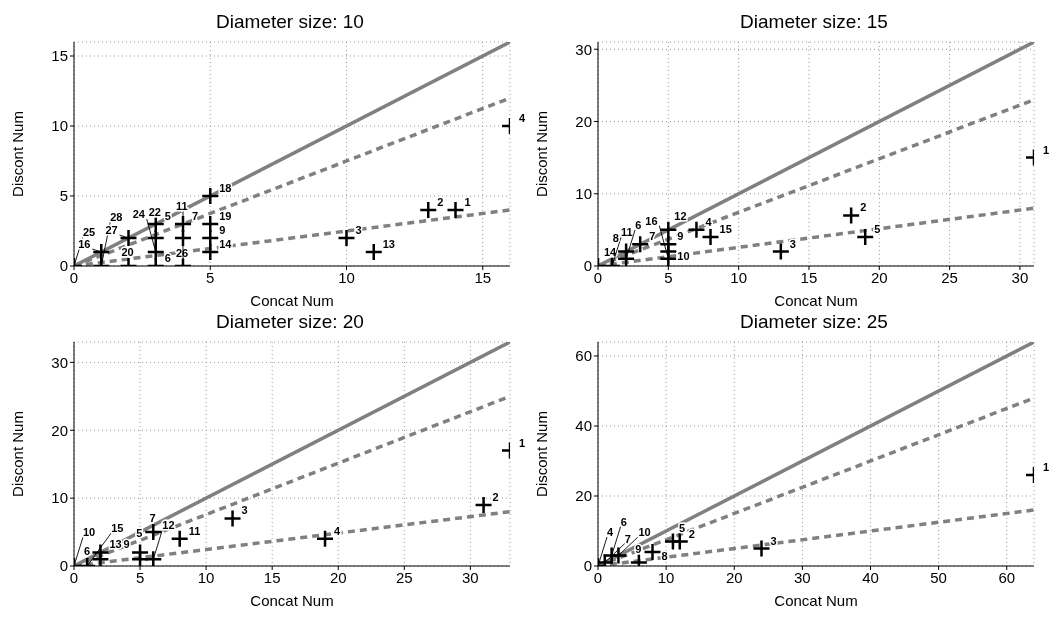  What do you see at coordinates (290, 22) in the screenshot?
I see `chart-title: Diameter size: 10` at bounding box center [290, 22].